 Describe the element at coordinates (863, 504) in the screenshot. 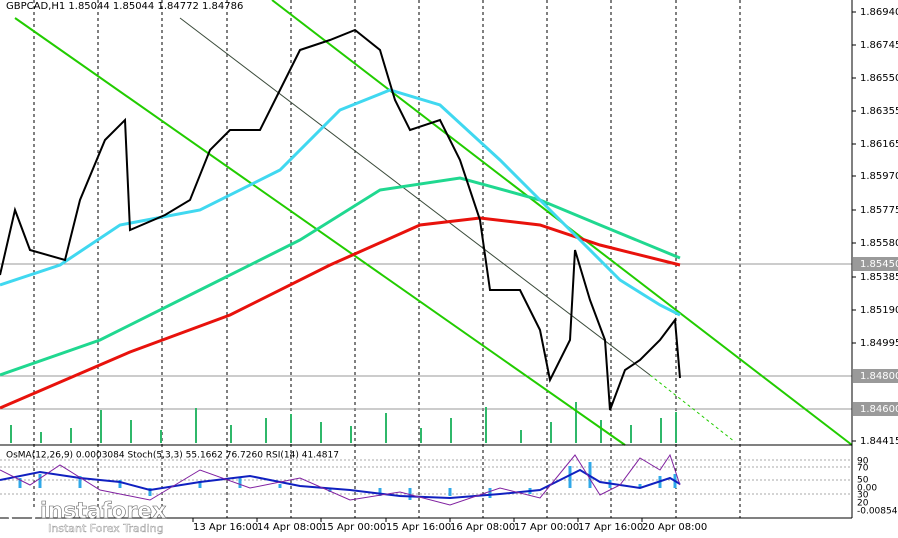

I see `indicator-level: 20` at that location.